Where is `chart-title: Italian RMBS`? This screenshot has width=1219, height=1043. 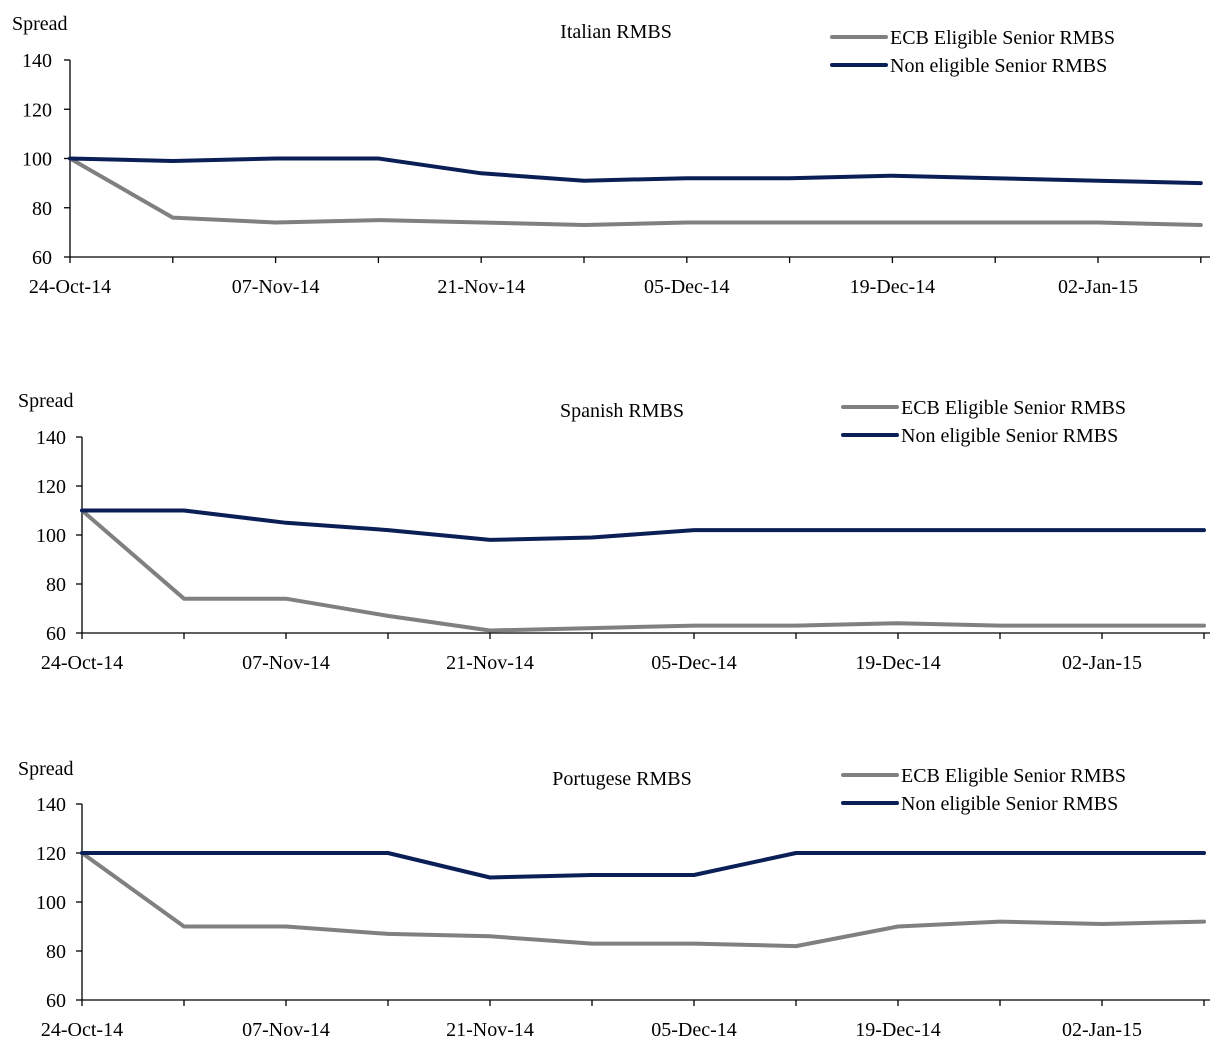 chart-title: Italian RMBS is located at coordinates (616, 32).